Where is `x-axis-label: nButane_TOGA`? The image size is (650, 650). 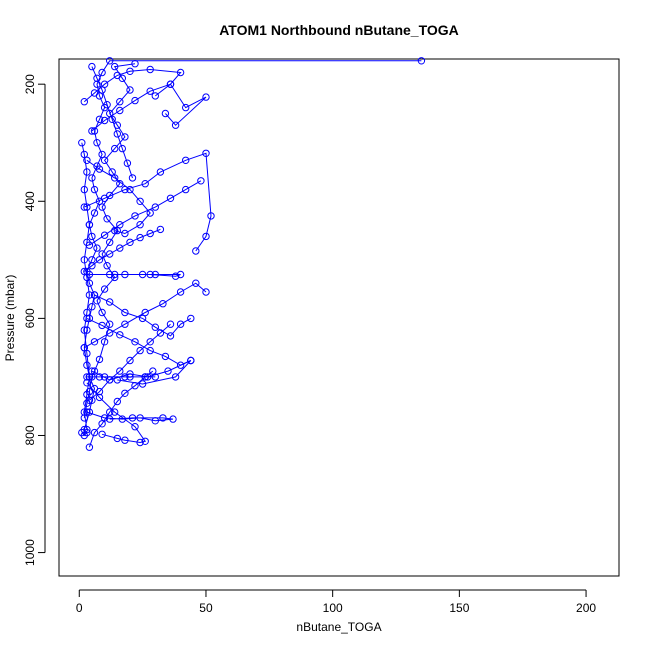
x-axis-label: nButane_TOGA is located at coordinates (338, 627).